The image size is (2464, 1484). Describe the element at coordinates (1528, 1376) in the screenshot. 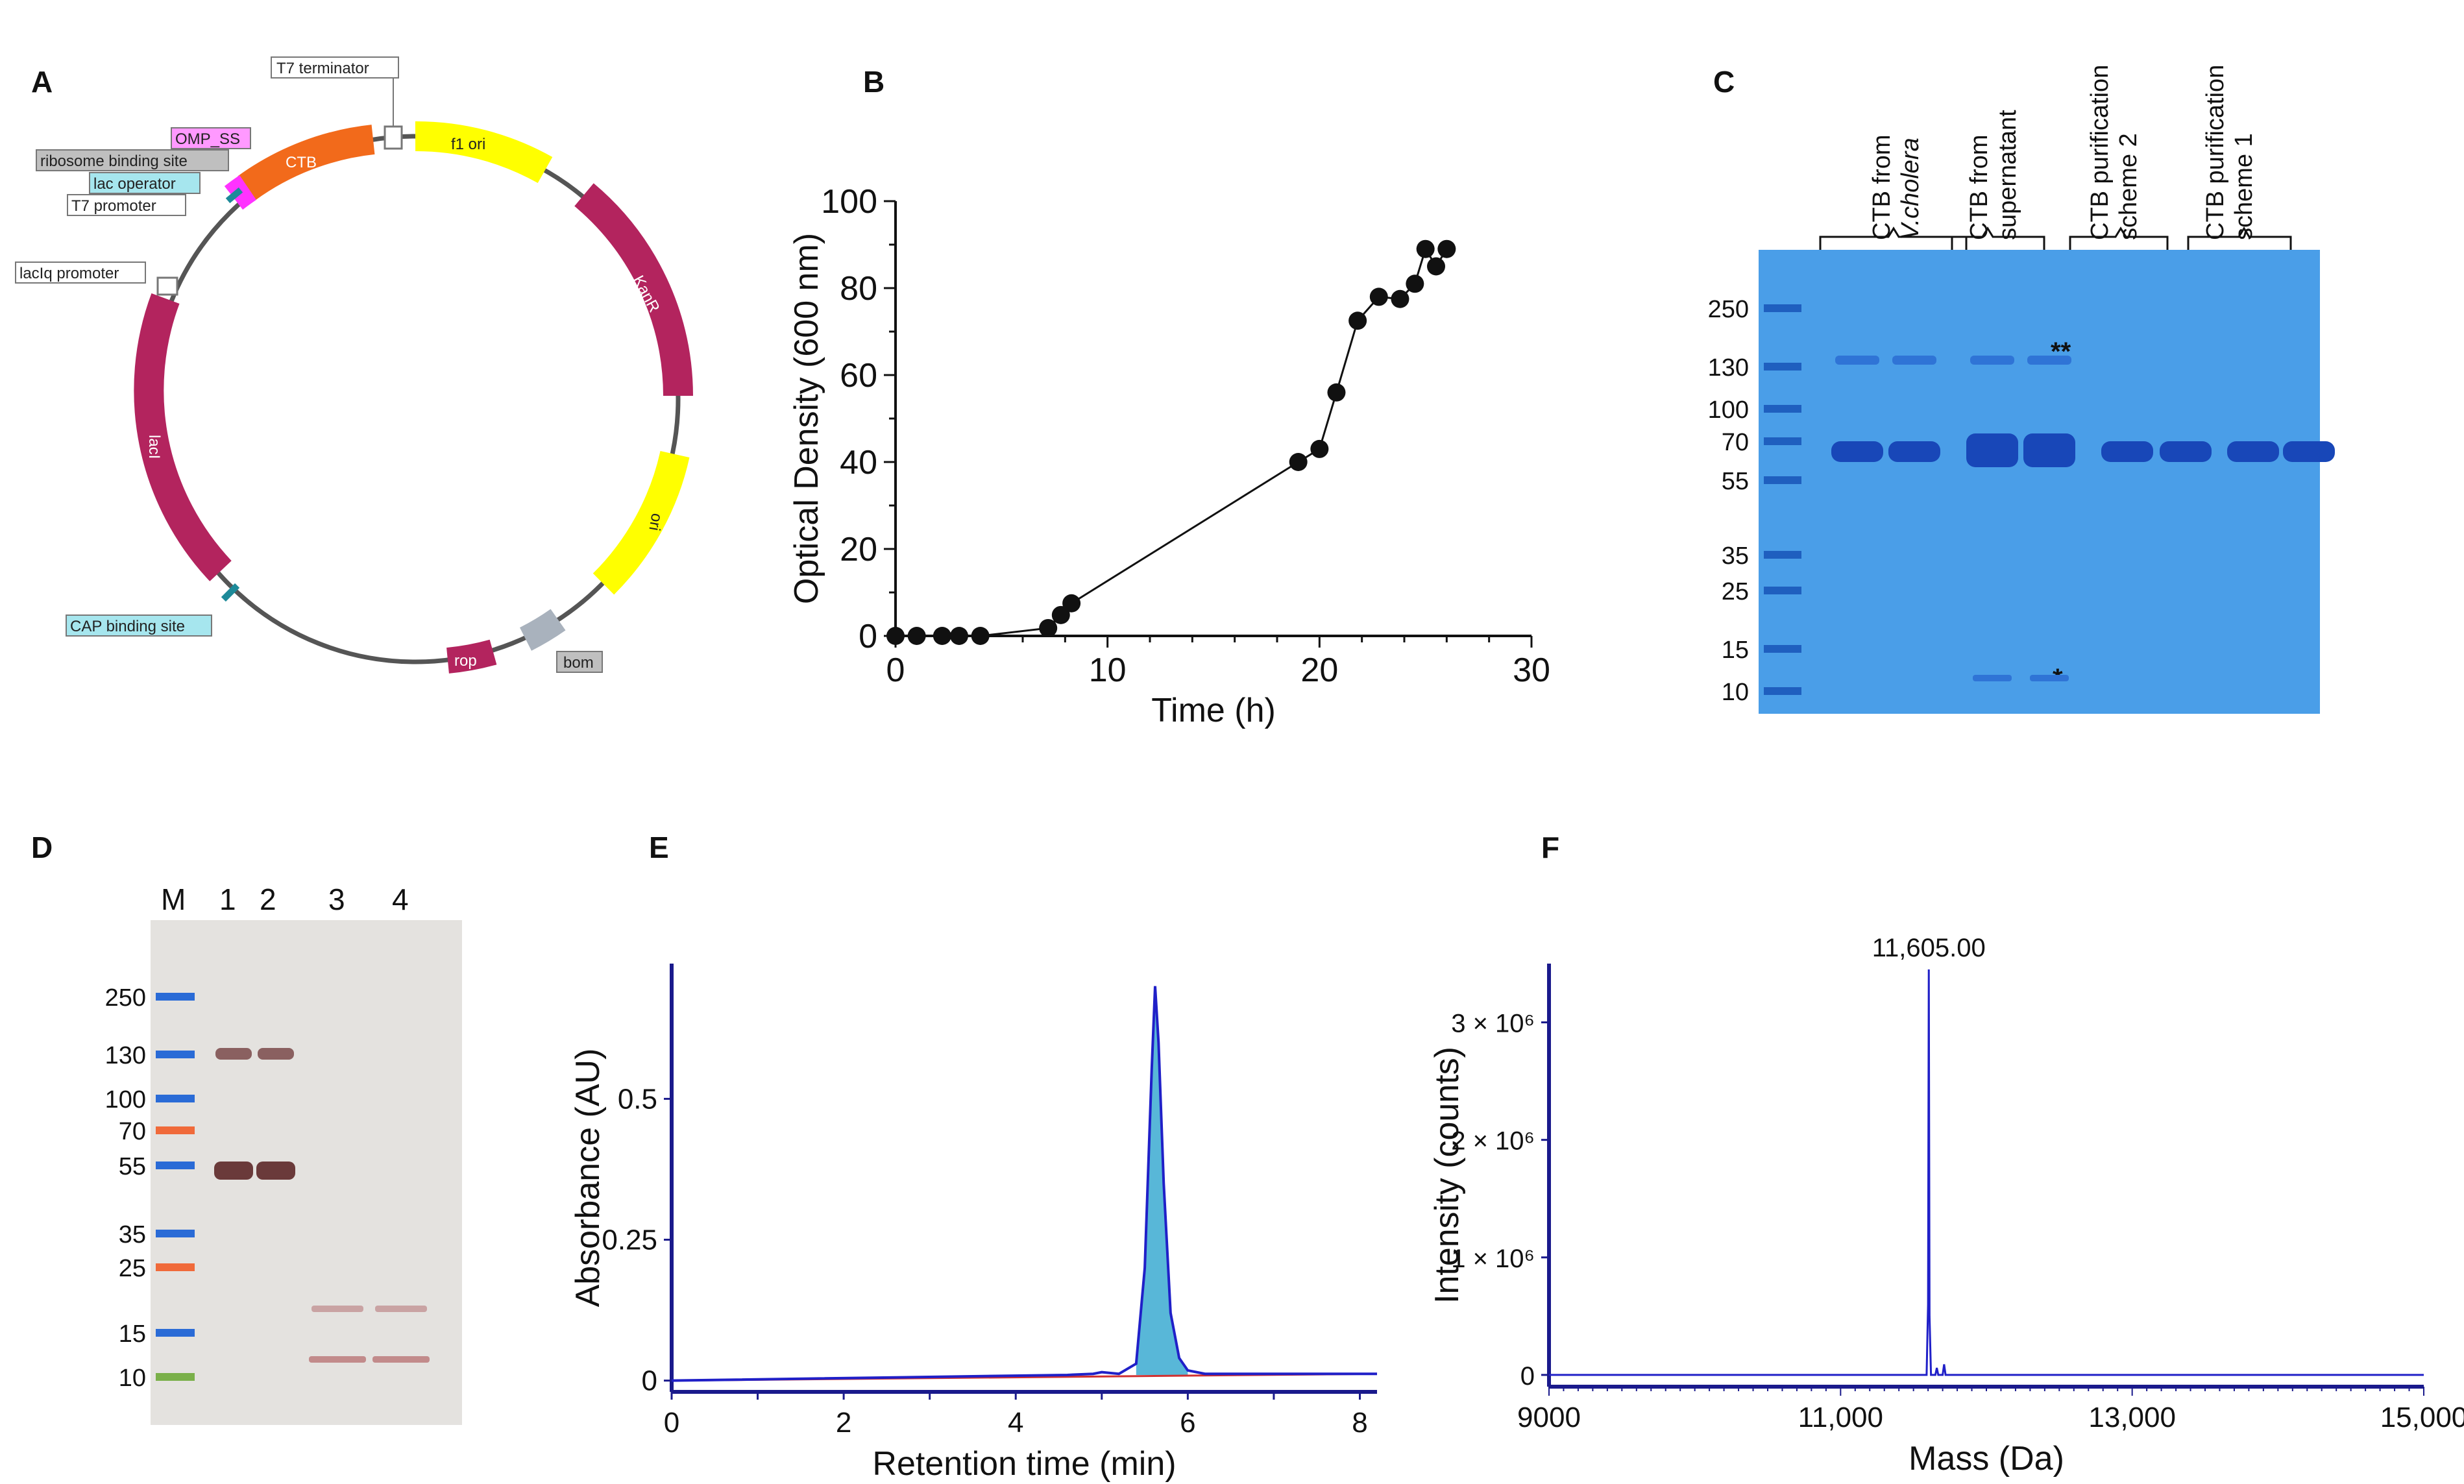

I see `f-y-tick-label: 0` at that location.